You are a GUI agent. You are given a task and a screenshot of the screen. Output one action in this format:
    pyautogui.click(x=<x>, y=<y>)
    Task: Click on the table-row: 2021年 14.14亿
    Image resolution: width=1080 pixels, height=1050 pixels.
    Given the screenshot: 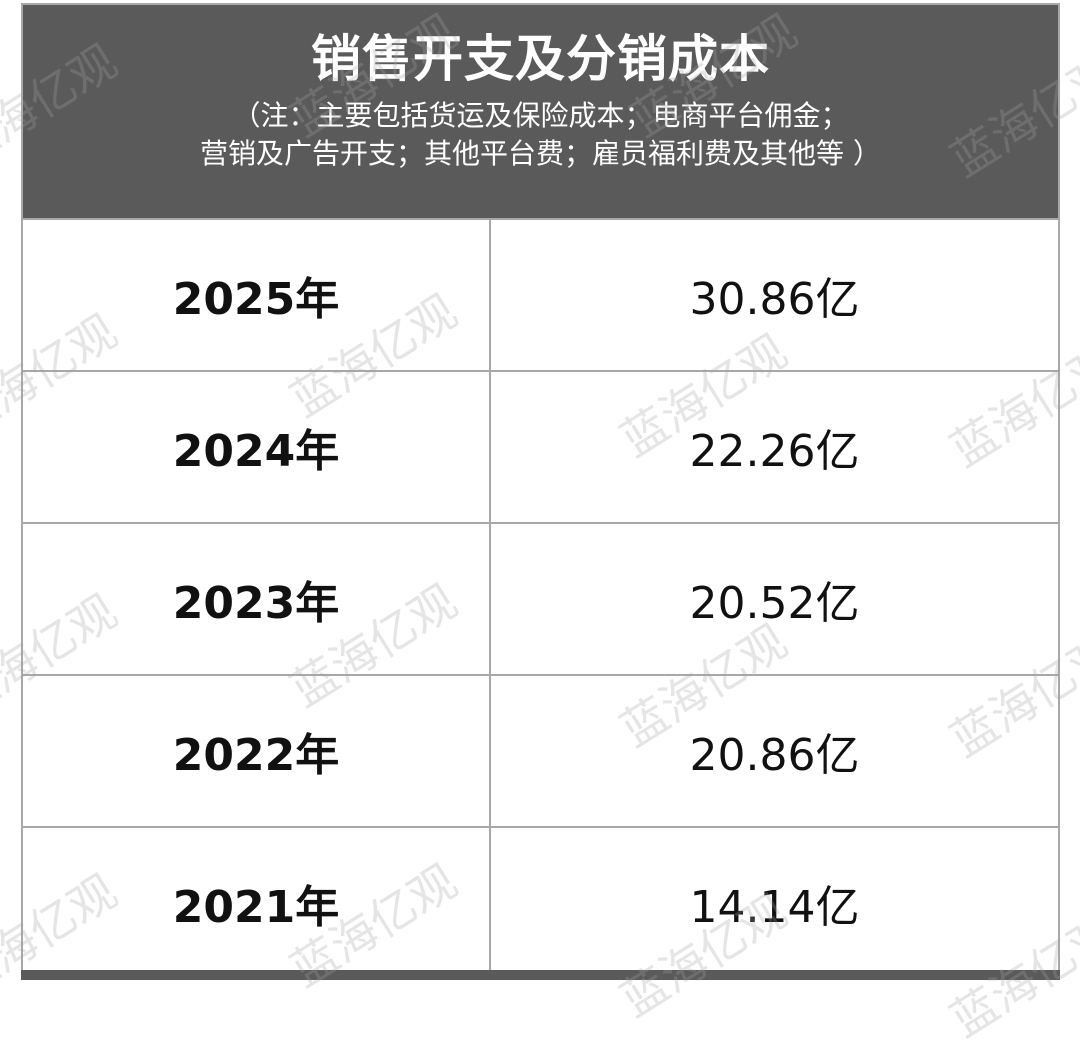 What is the action you would take?
    pyautogui.click(x=540, y=902)
    